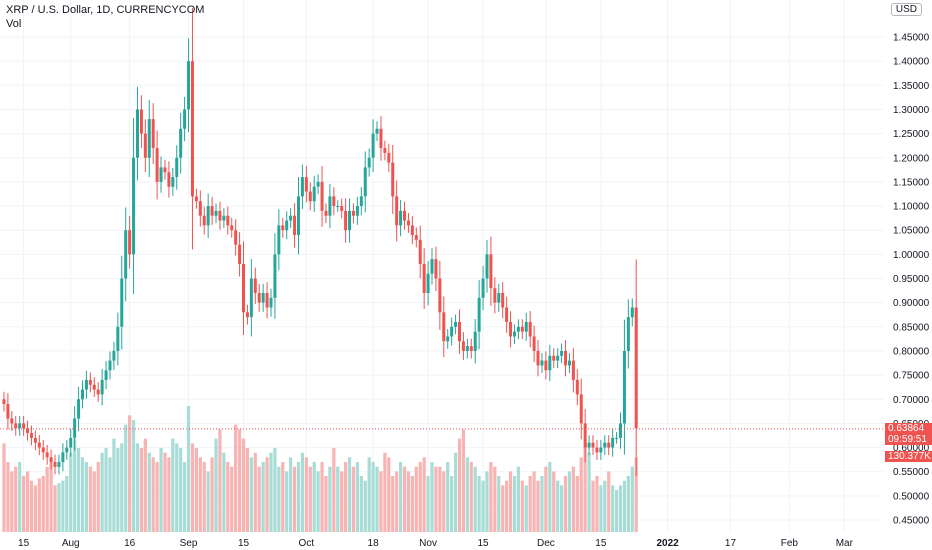 This screenshot has height=550, width=932. Describe the element at coordinates (14, 24) in the screenshot. I see `volume-indicator-label: Vol` at that location.